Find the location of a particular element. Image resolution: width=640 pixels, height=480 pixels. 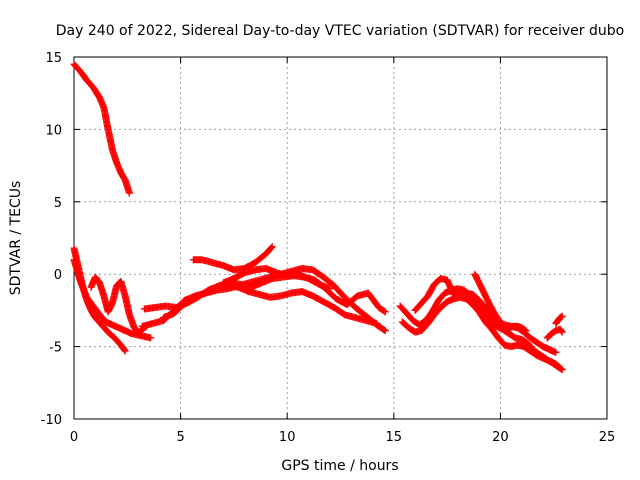

y-tick-label: 0 is located at coordinates (58, 275).